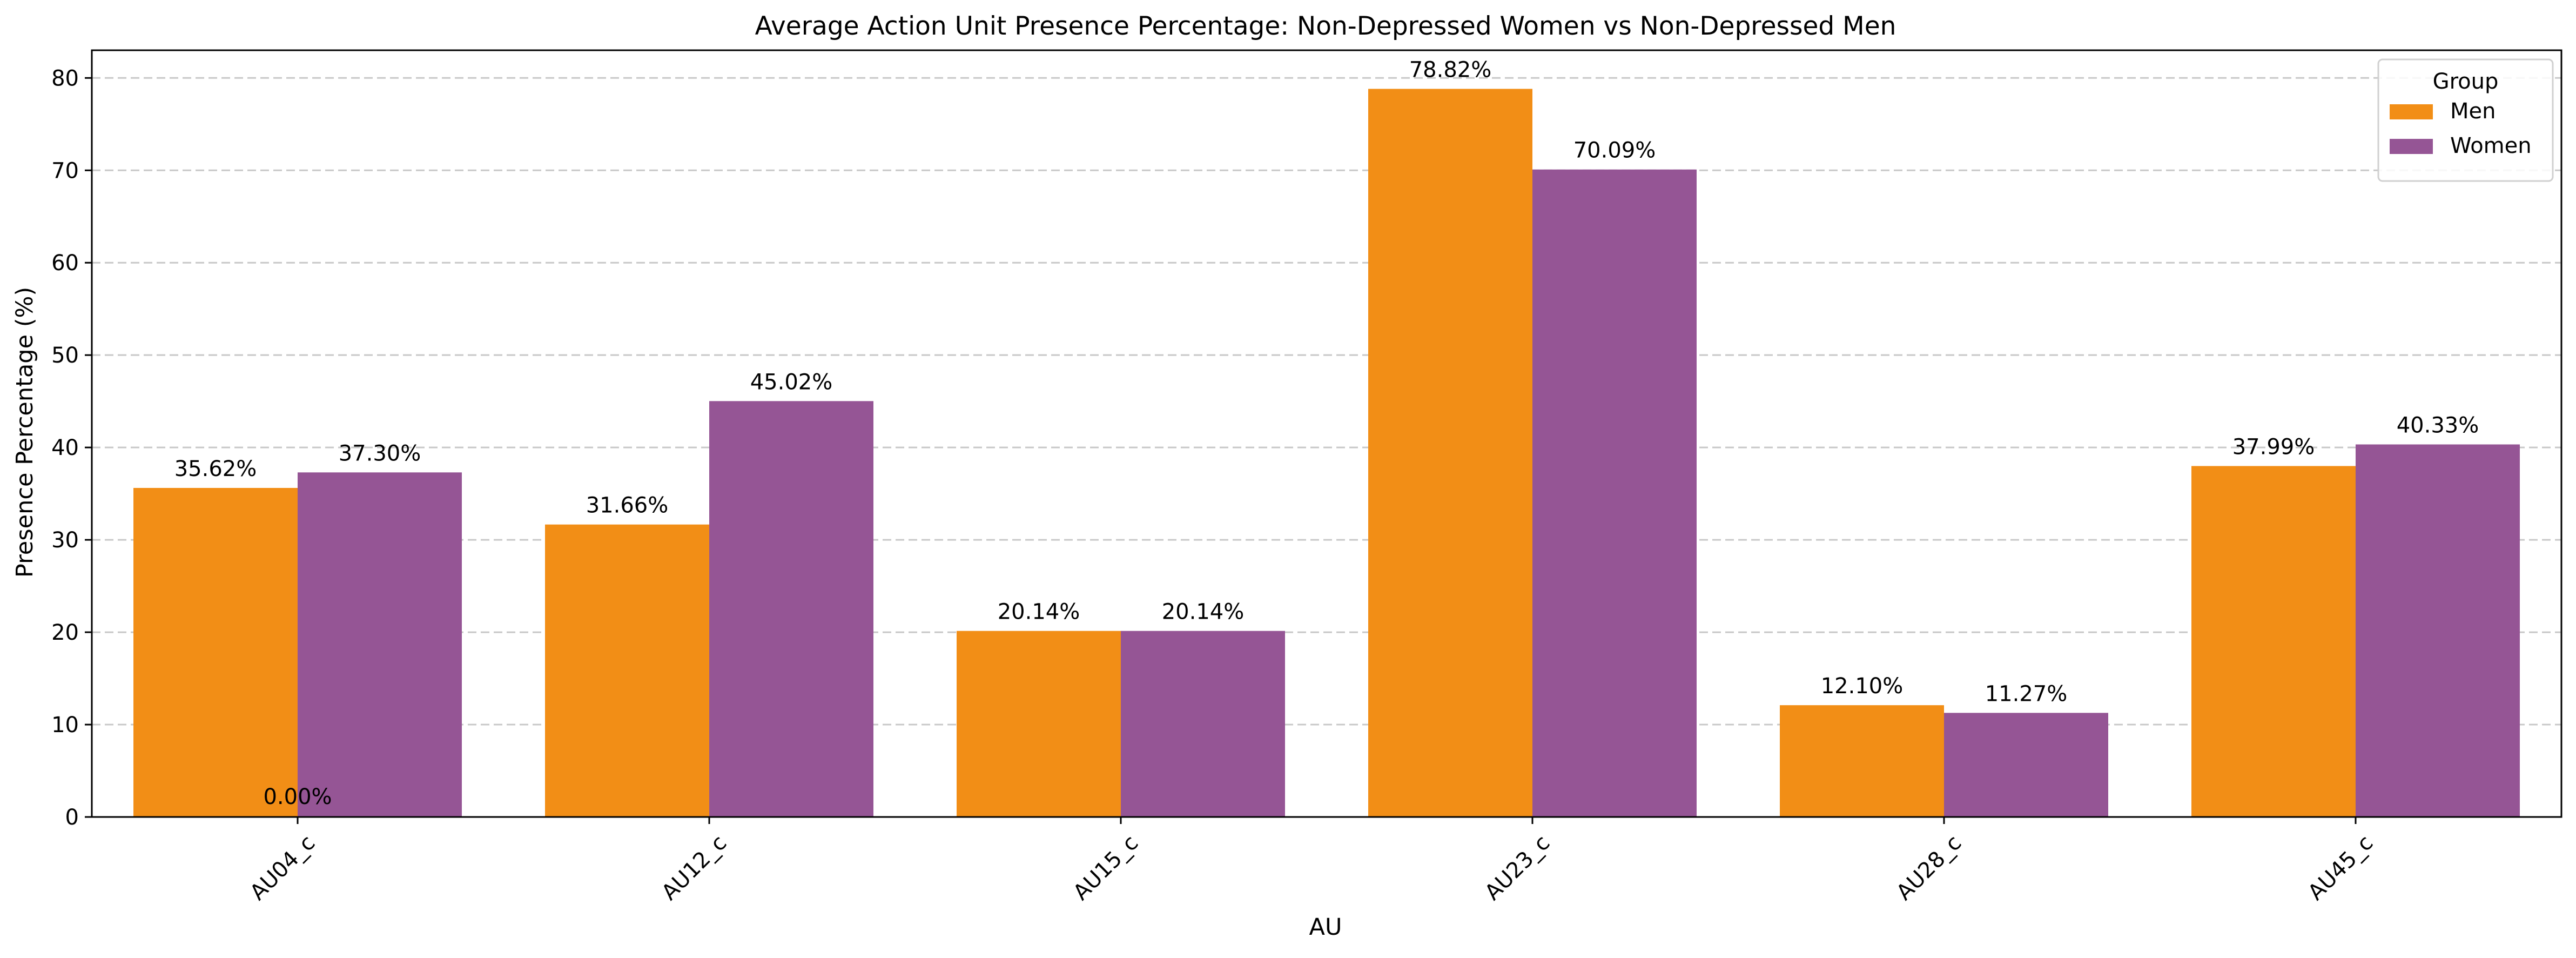  What do you see at coordinates (2466, 81) in the screenshot?
I see `legend-title: Group` at bounding box center [2466, 81].